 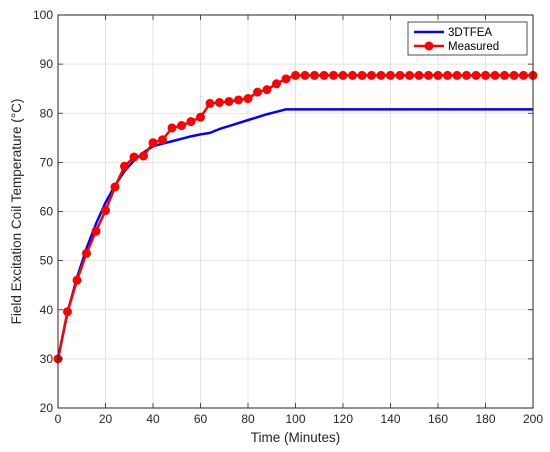 What do you see at coordinates (248, 419) in the screenshot?
I see `x-tick-label: 80` at bounding box center [248, 419].